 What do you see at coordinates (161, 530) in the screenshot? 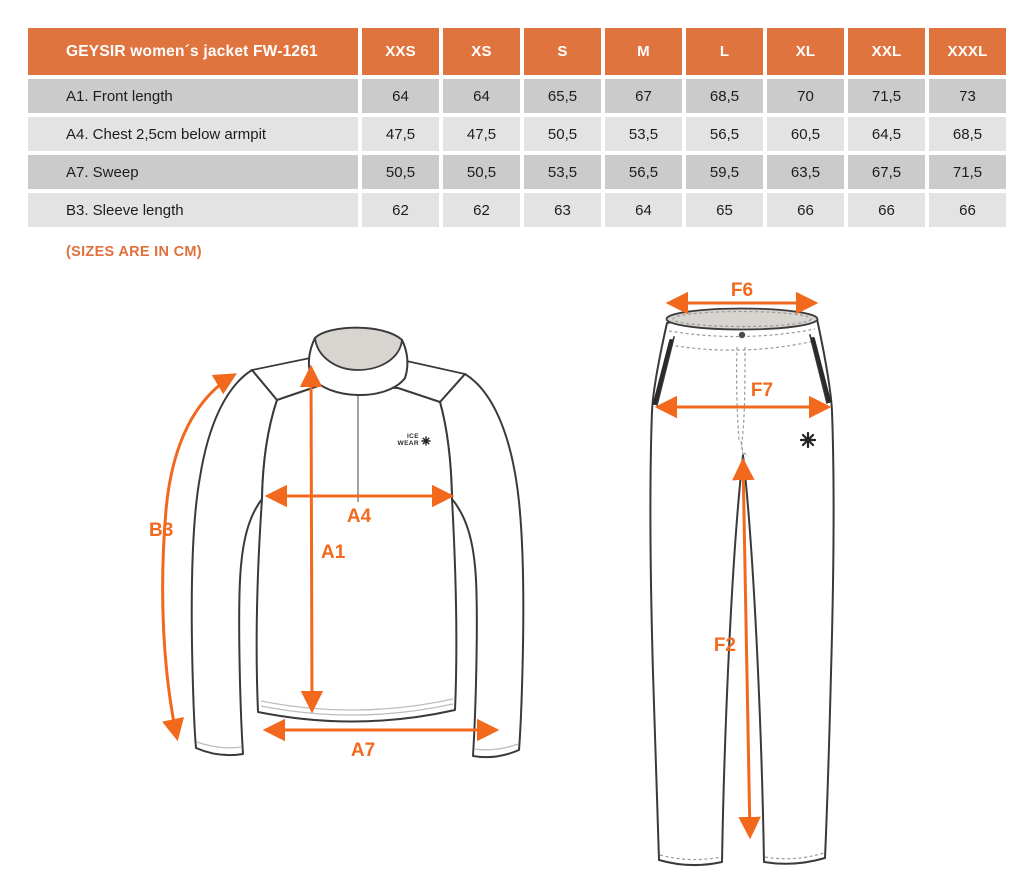
I see `label-b3: B3` at bounding box center [161, 530].